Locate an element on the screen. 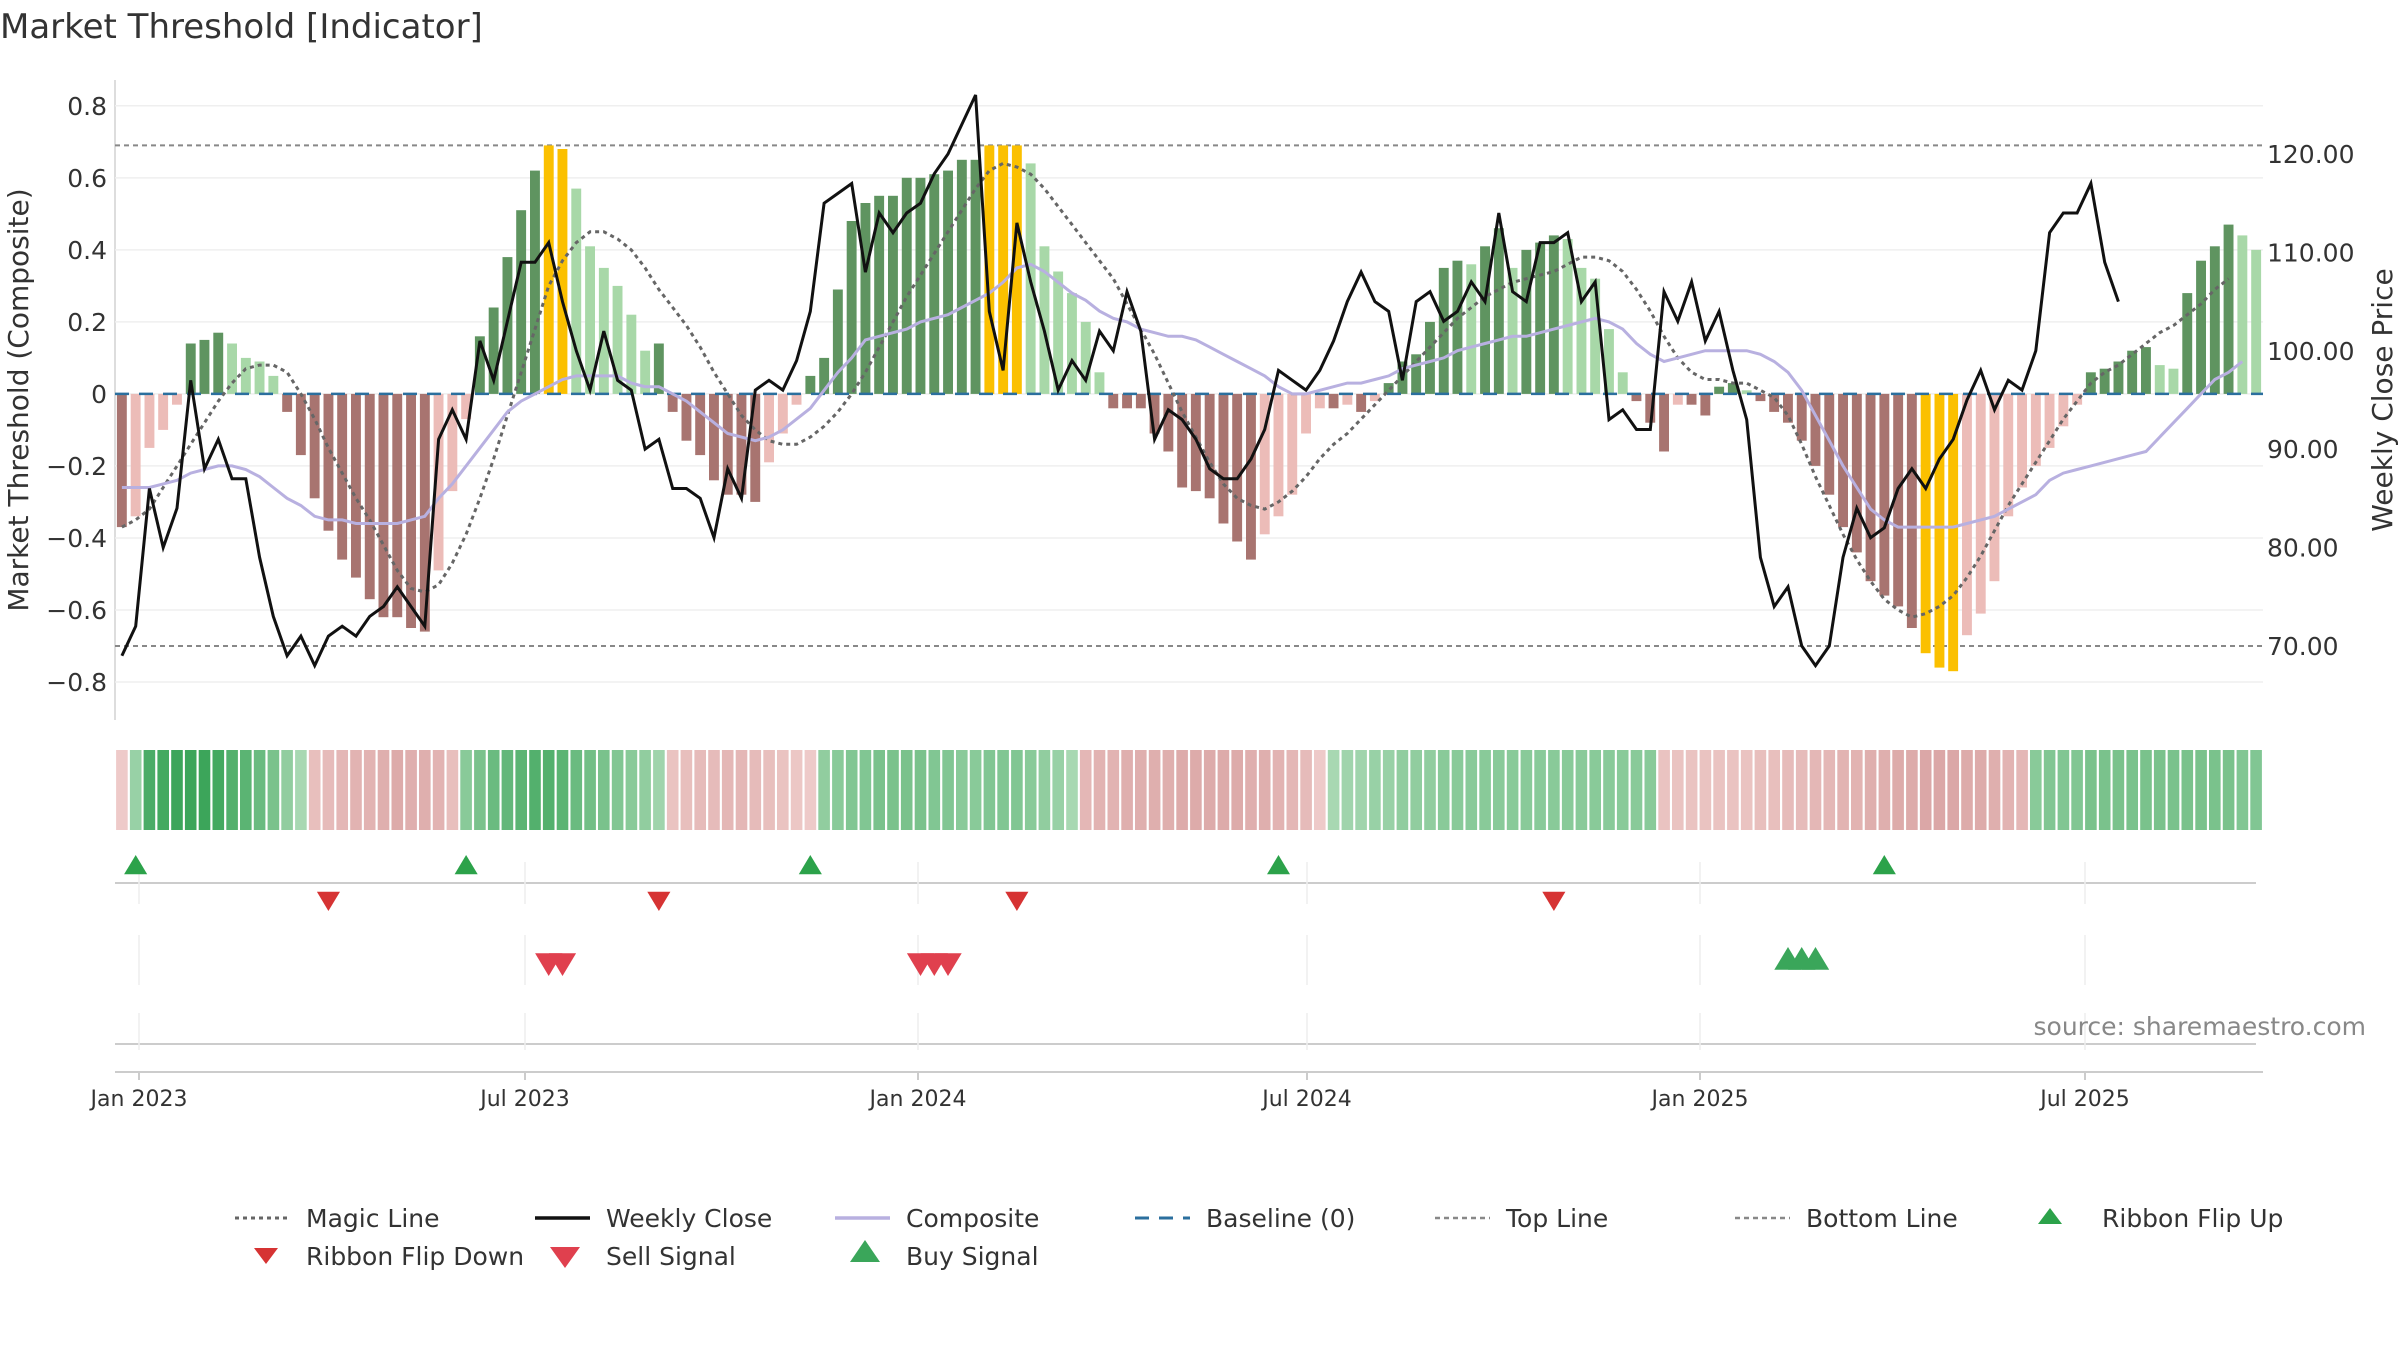  y-tick-label: 0.2 is located at coordinates (87, 322).